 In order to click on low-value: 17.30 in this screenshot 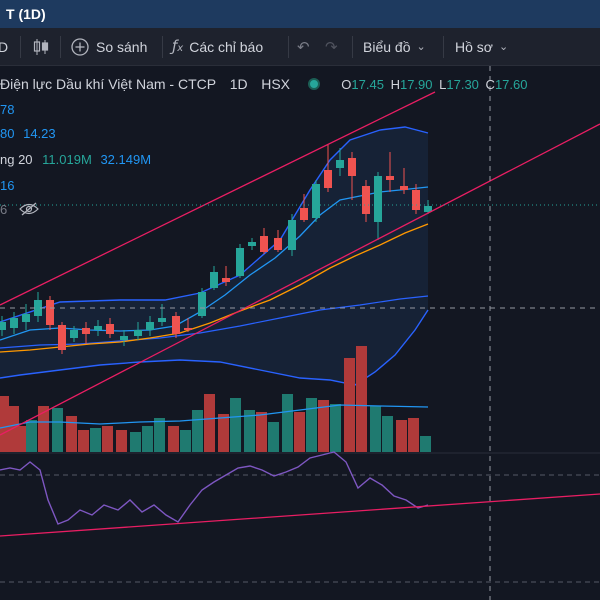, I will do `click(462, 84)`.